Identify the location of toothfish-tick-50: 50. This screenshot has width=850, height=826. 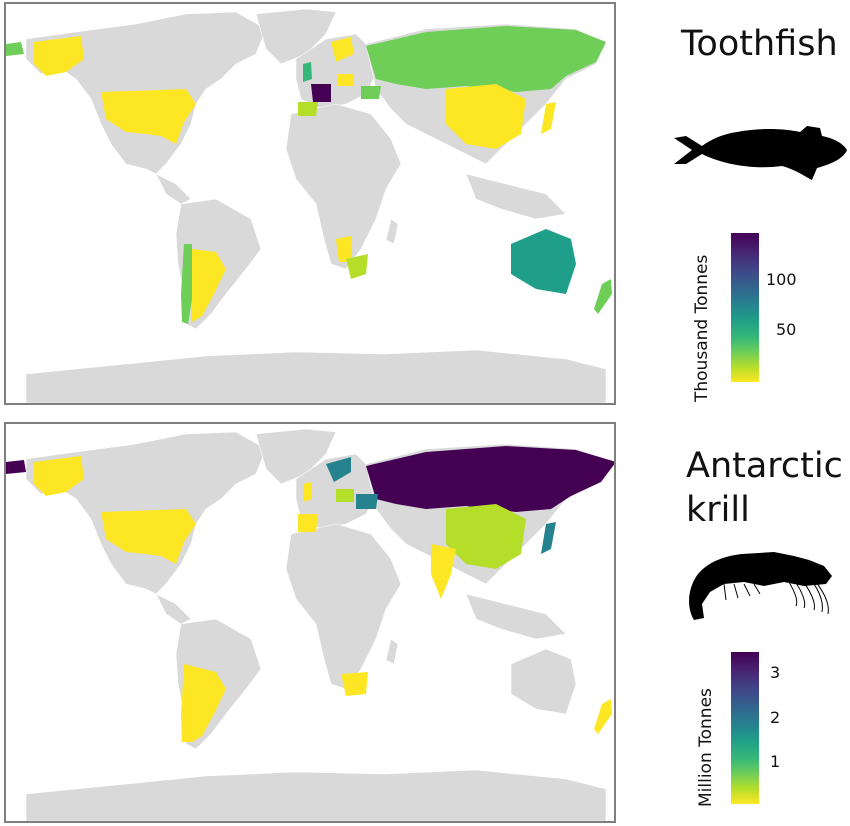
(786, 329).